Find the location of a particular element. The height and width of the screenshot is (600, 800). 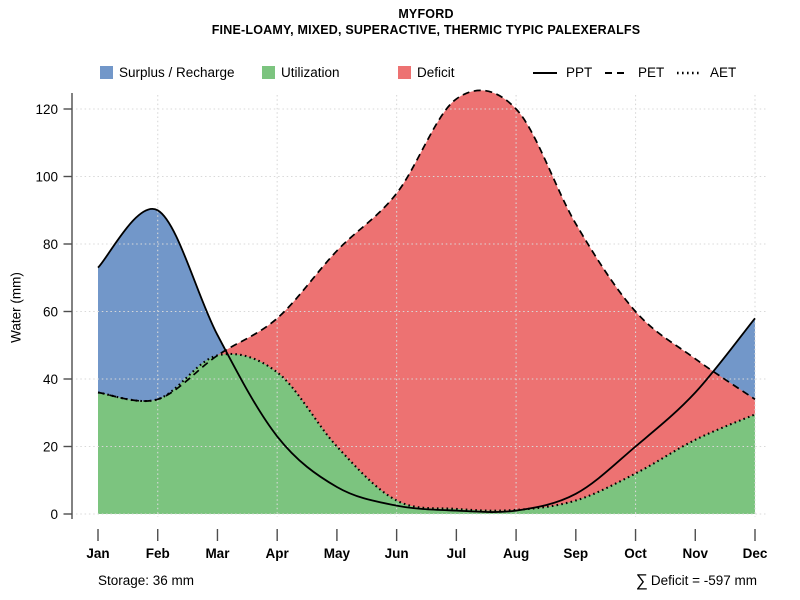

chart-title: MYFORD is located at coordinates (426, 14).